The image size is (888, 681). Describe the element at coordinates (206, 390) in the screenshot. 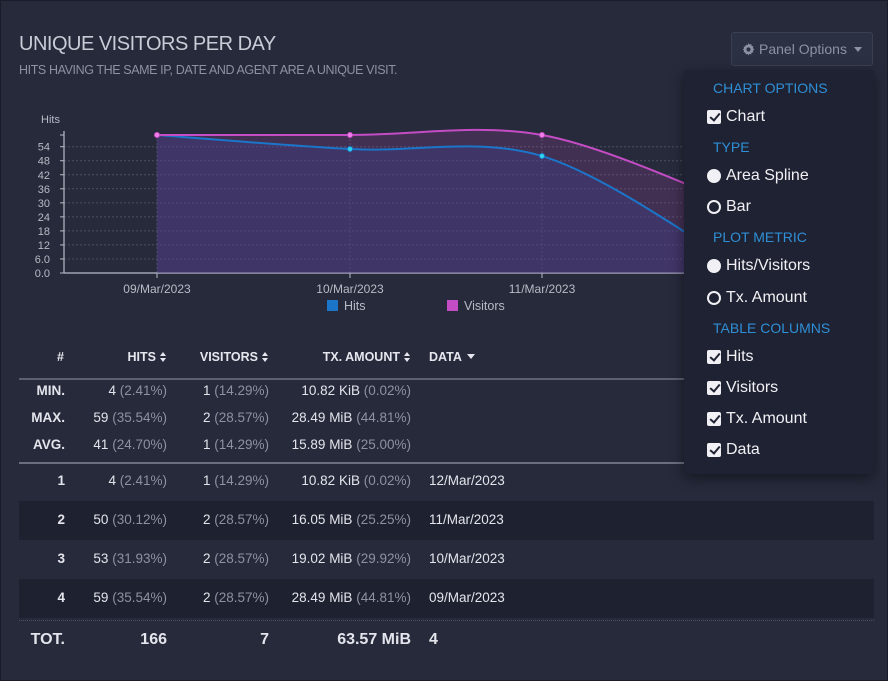

I see `visitors-value: 1` at that location.